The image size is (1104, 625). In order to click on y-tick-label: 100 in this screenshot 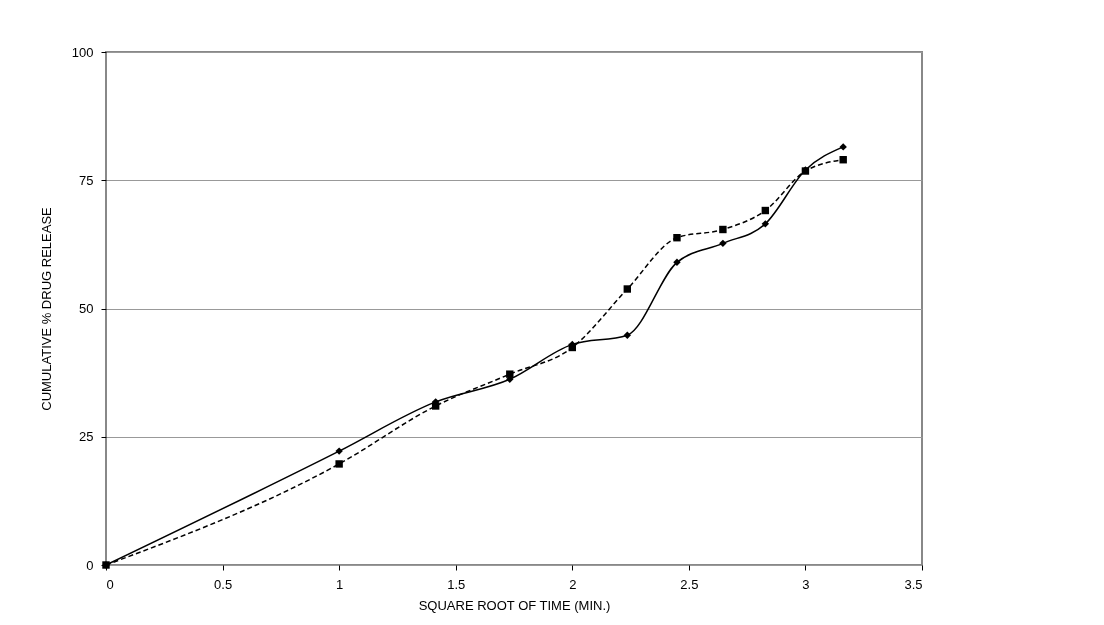, I will do `click(82, 52)`.